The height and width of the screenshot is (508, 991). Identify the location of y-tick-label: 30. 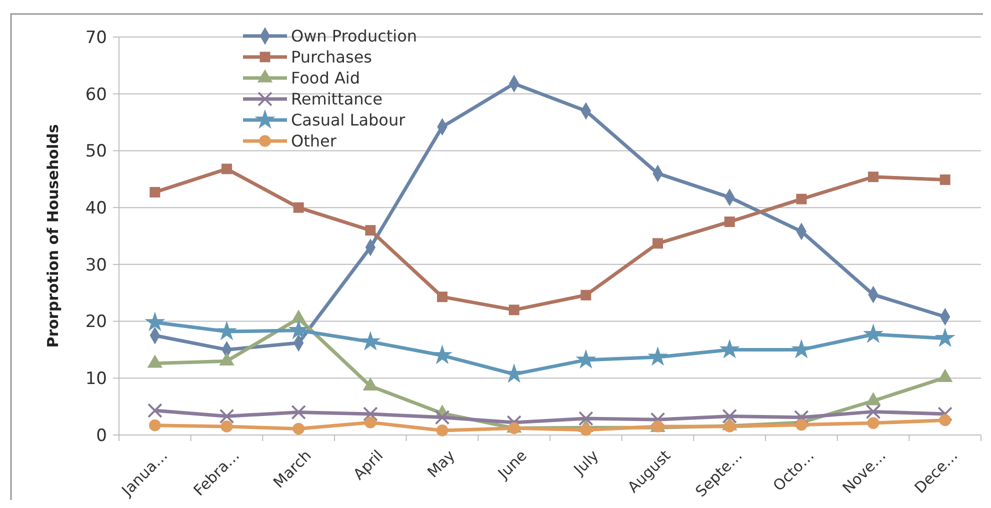
(96, 265).